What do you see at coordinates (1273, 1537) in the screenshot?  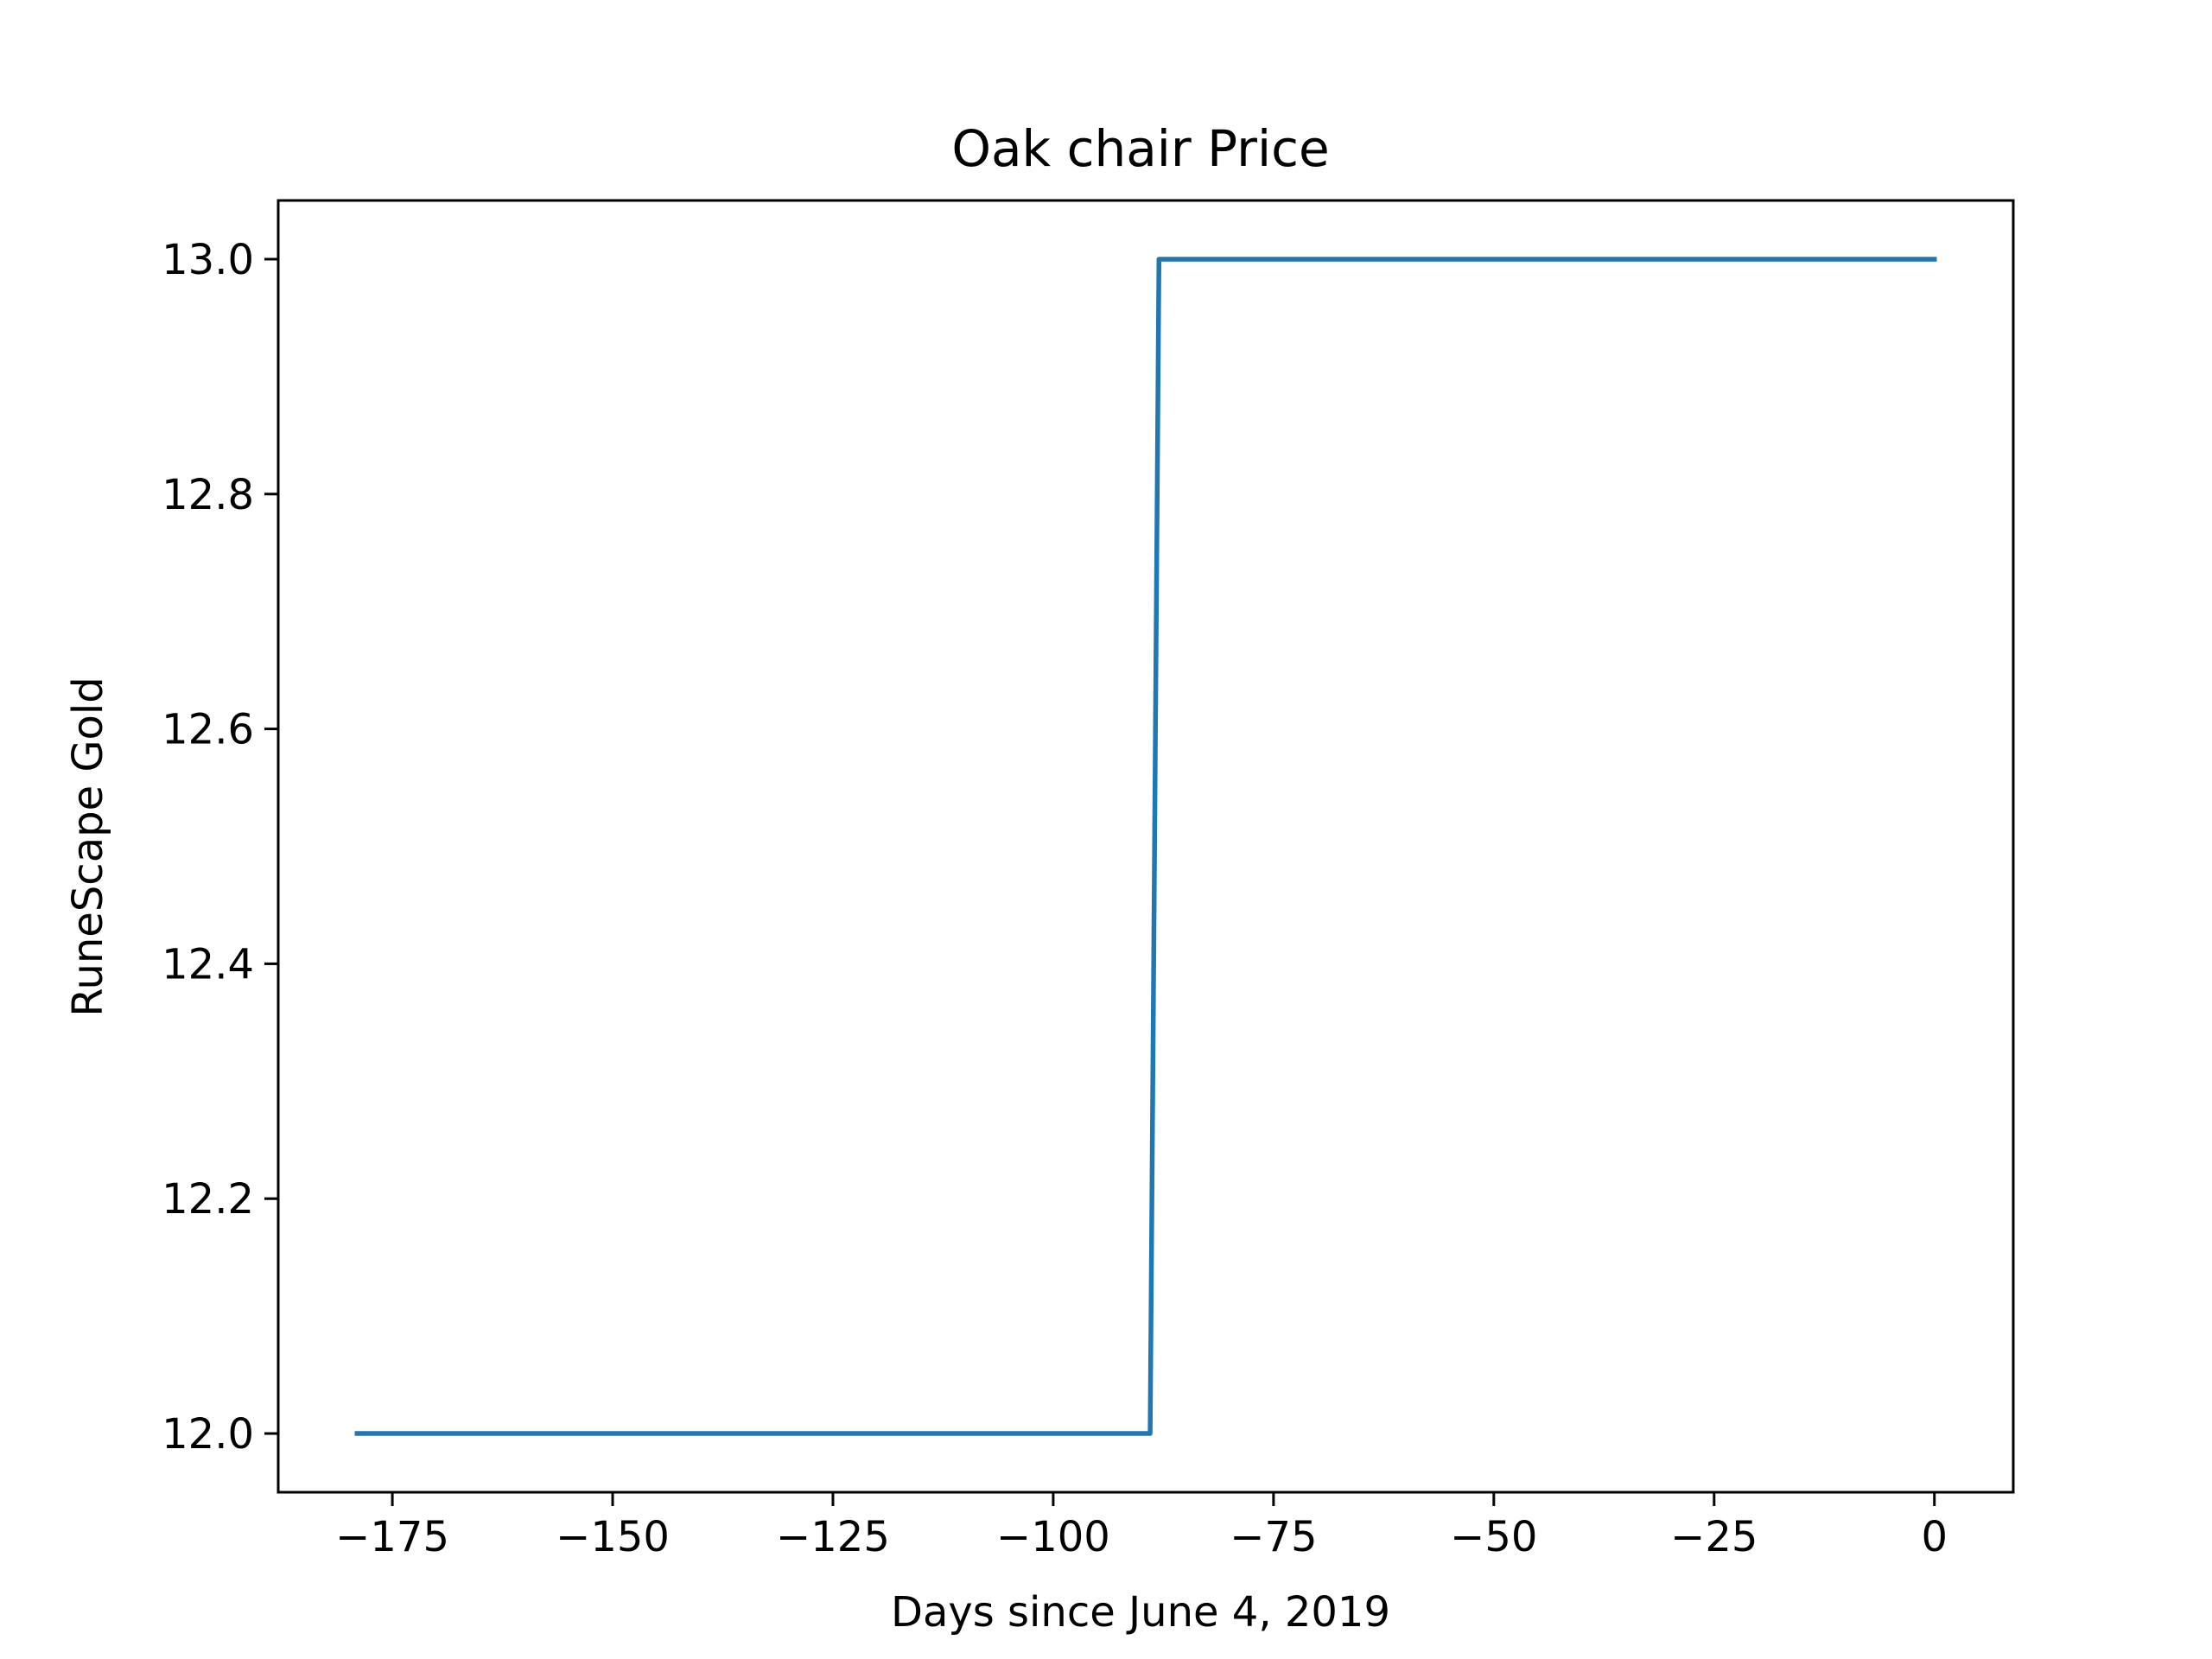 I see `x-tick-label: −75` at bounding box center [1273, 1537].